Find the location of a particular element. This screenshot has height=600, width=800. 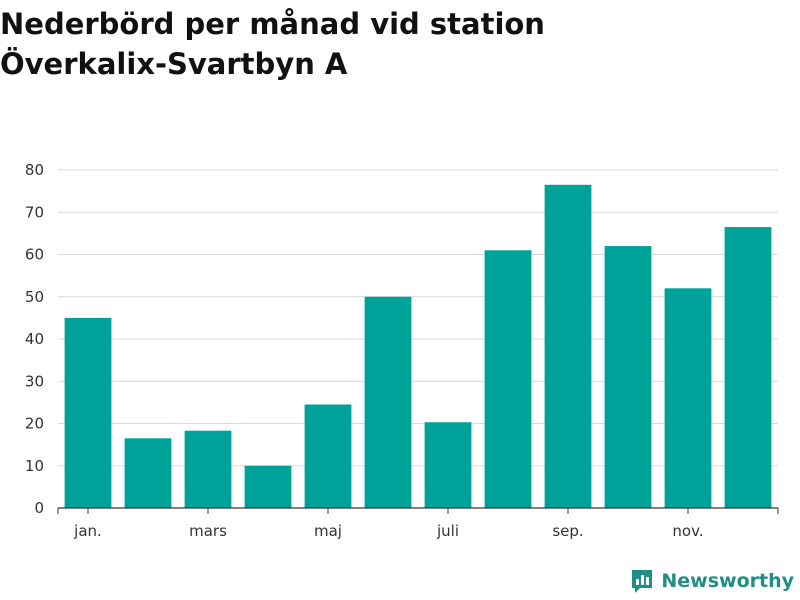

bar-sep: sep.: 76.5 is located at coordinates (568, 346).